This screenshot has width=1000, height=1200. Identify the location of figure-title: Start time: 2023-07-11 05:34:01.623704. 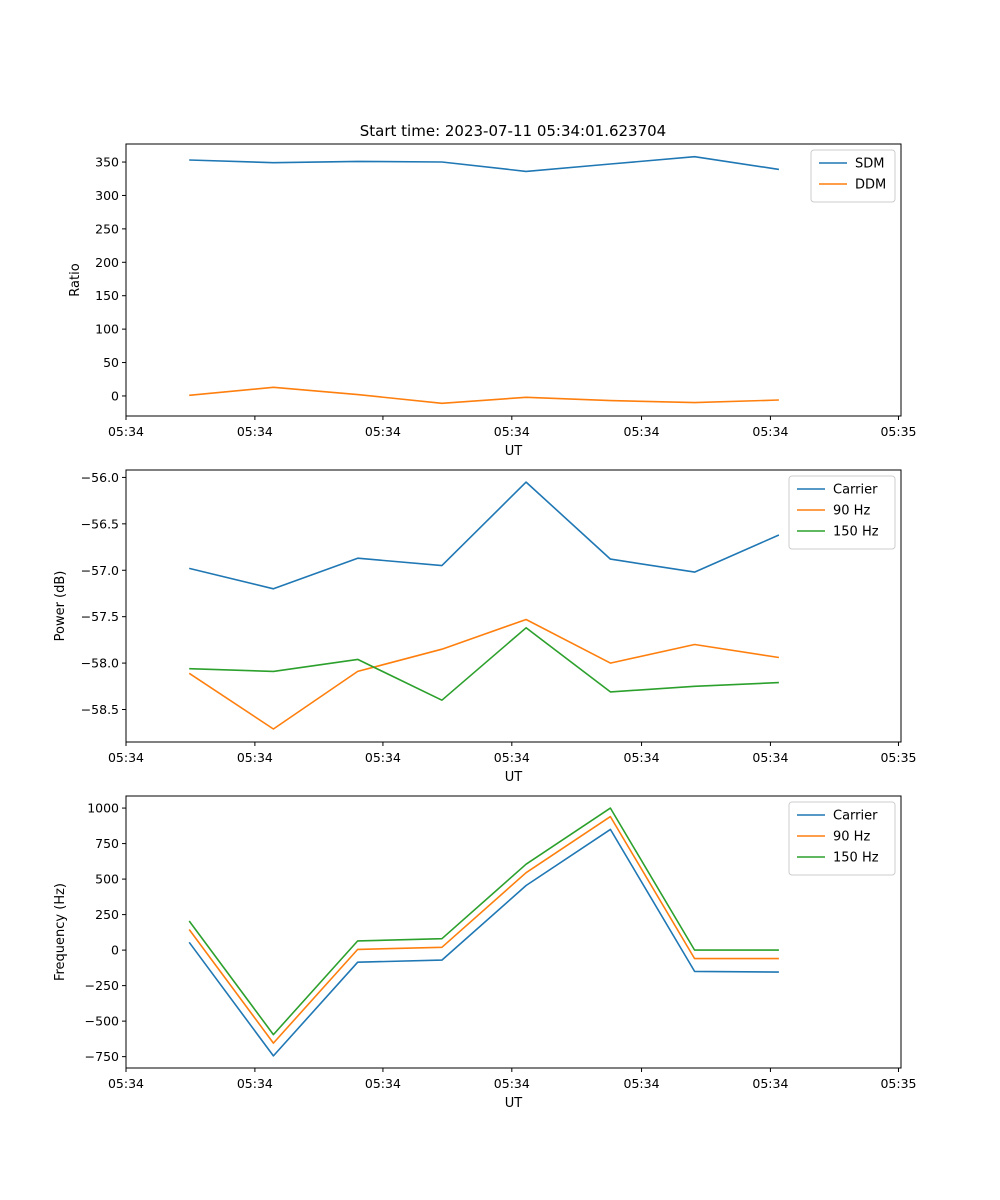
(513, 131).